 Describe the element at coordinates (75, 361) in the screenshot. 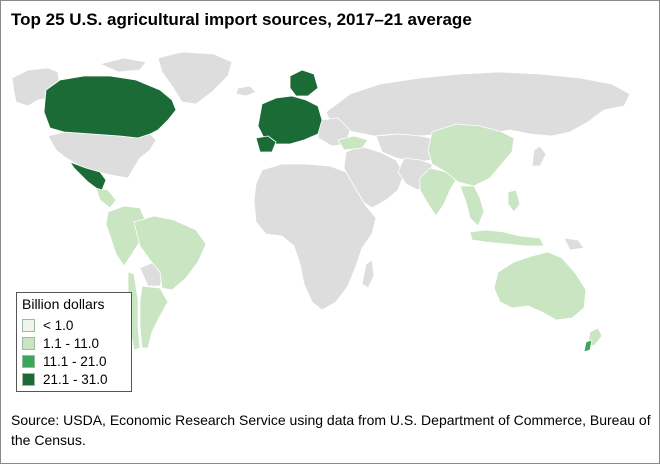

I see `legend-label: 11.1 - 21.0` at that location.